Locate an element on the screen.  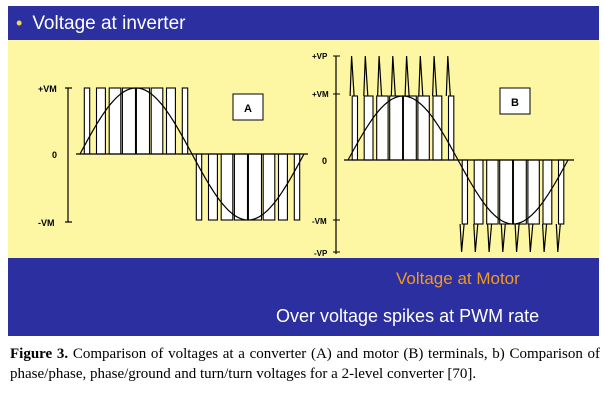
panel-b-tick-label-zero: 0 is located at coordinates (324, 161).